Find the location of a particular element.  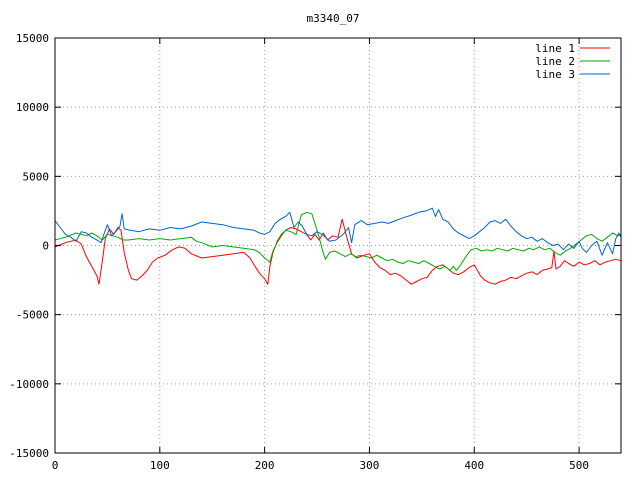

y-tick-label: 0 is located at coordinates (45, 246).